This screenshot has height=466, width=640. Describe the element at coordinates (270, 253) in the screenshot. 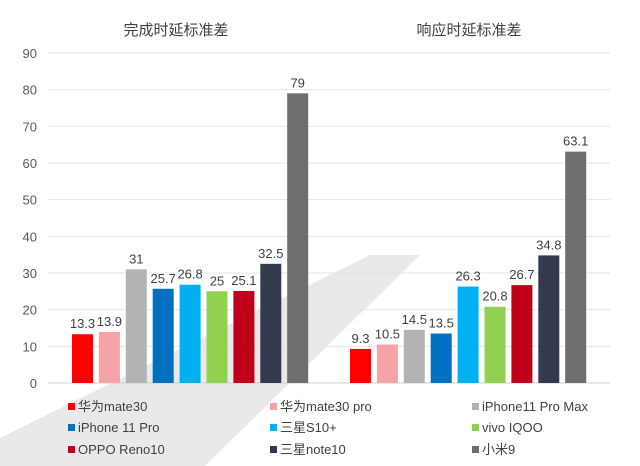

I see `data-label: 32.5` at that location.